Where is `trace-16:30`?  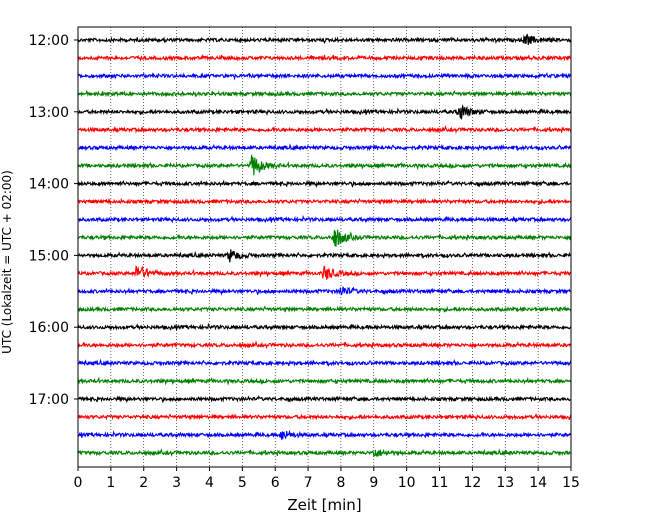 trace-16:30 is located at coordinates (324, 362).